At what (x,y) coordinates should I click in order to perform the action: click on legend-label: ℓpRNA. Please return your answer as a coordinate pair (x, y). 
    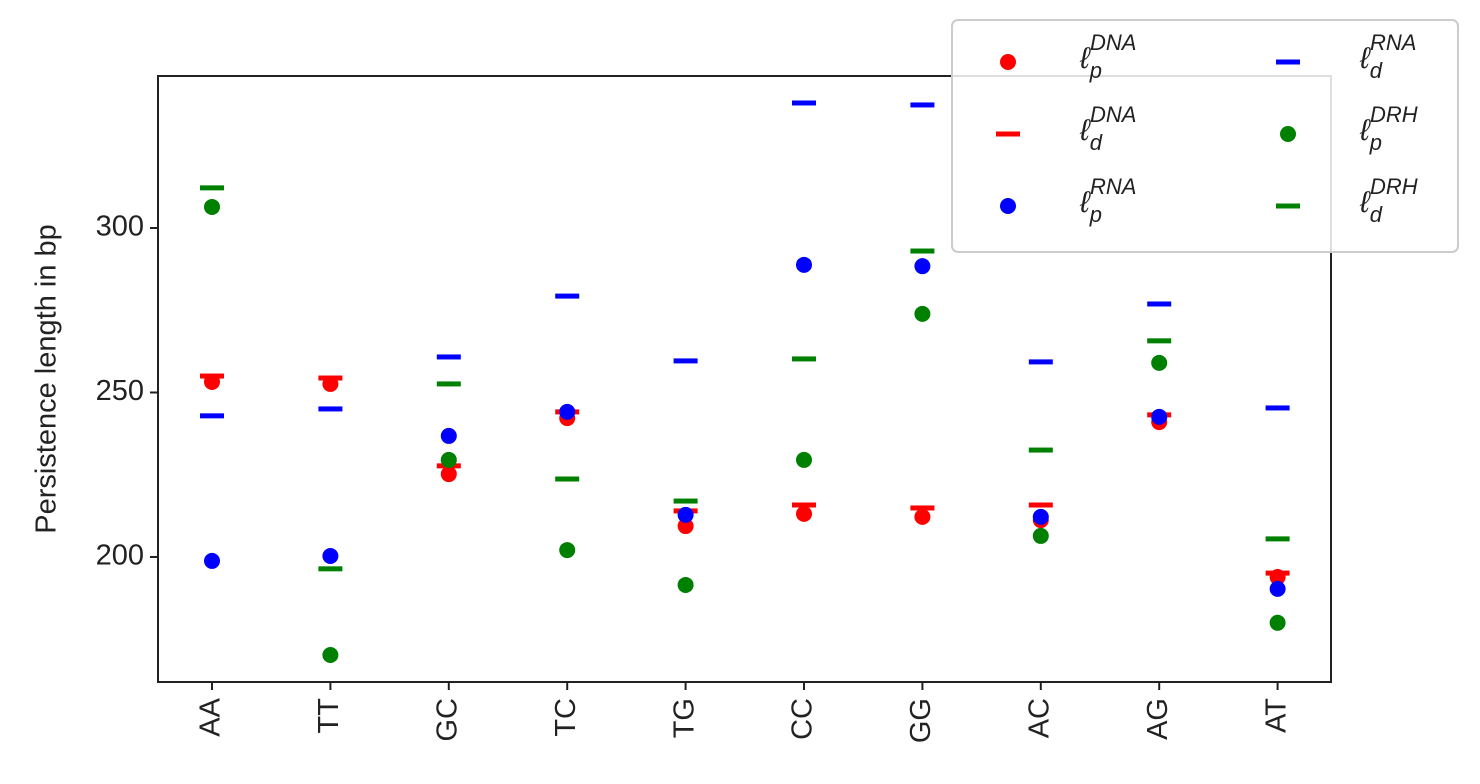
    Looking at the image, I should click on (1107, 200).